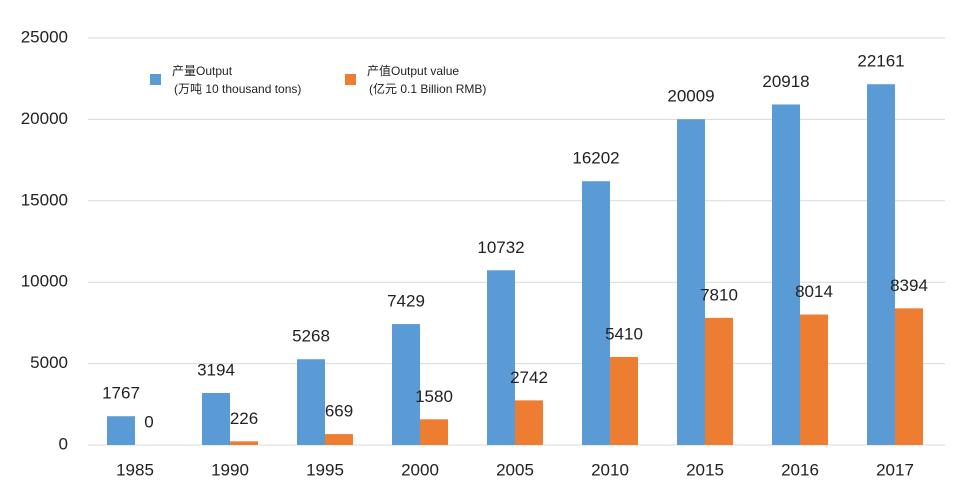  I want to click on value-label: 20009, so click(690, 96).